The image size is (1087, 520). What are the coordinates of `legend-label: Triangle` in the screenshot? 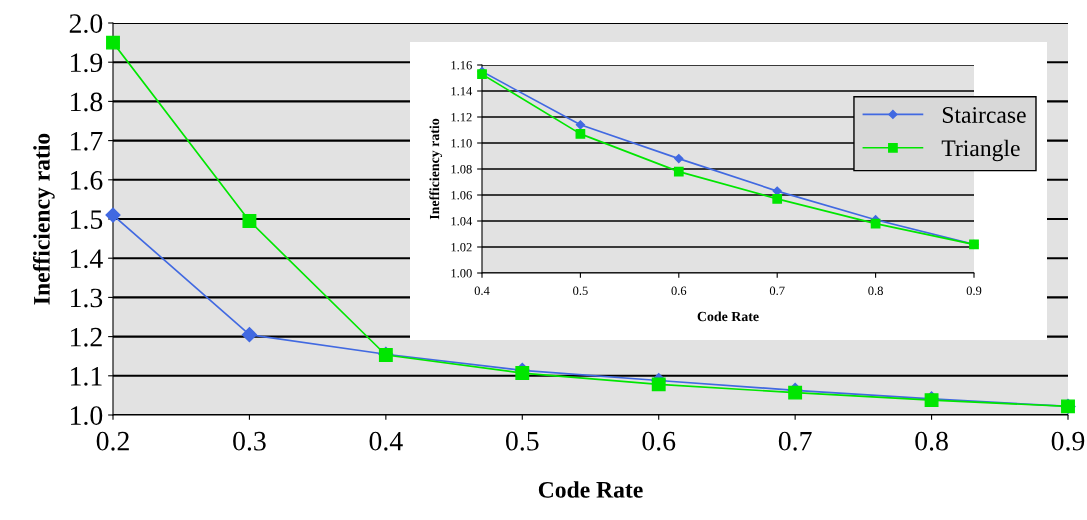 It's located at (980, 150).